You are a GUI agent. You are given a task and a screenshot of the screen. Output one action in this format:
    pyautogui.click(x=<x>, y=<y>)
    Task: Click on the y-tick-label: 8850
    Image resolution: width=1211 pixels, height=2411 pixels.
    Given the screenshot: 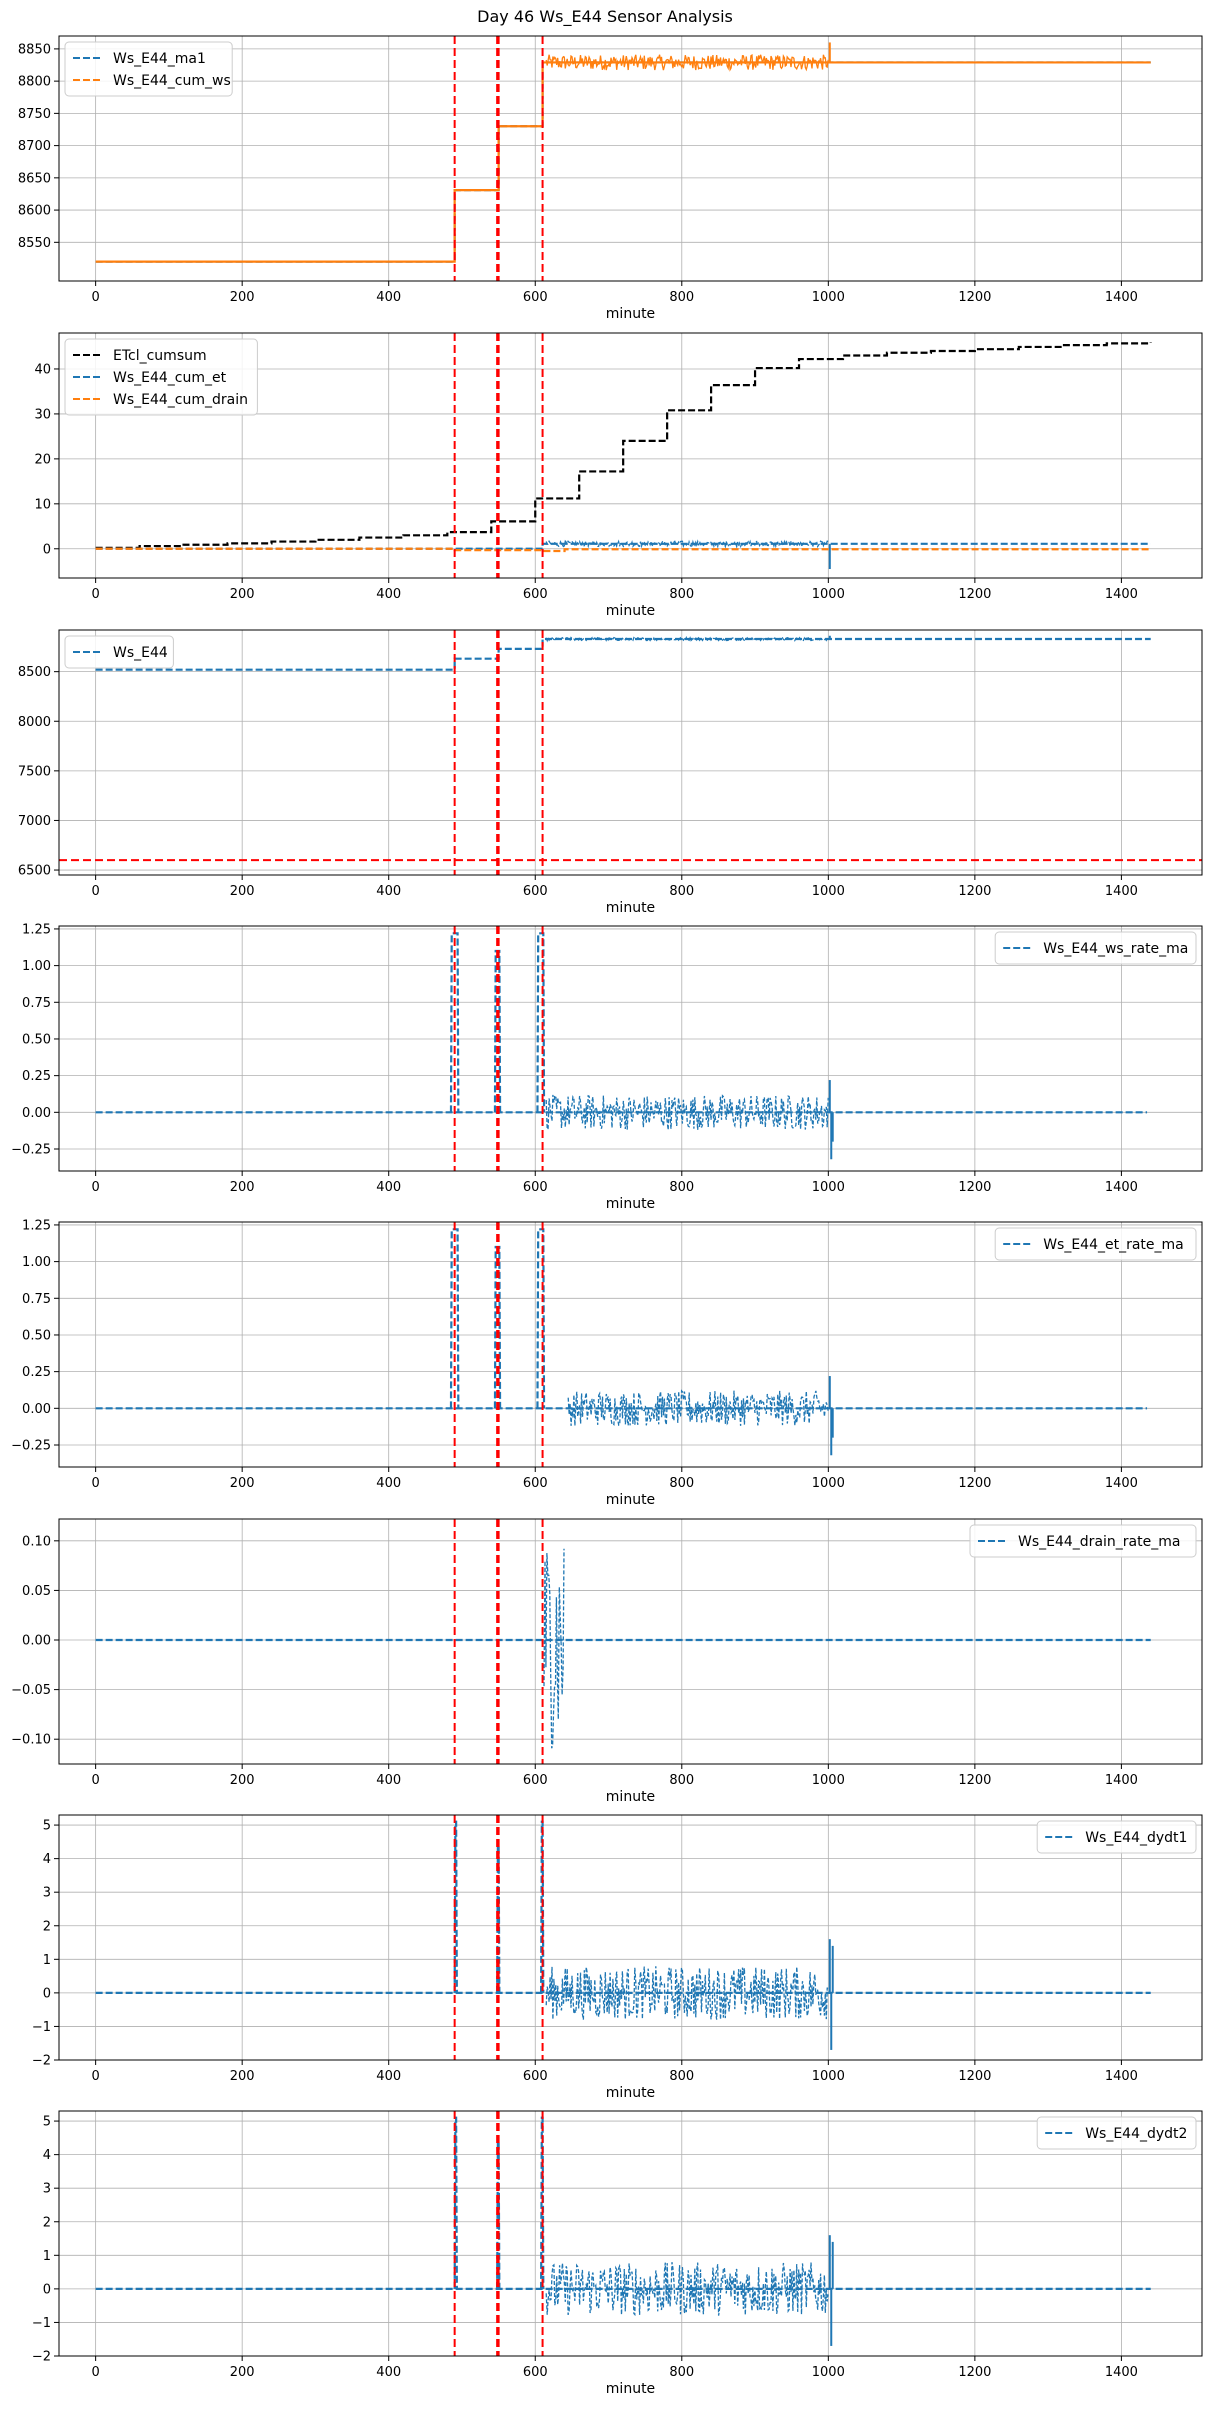 What is the action you would take?
    pyautogui.click(x=34, y=49)
    